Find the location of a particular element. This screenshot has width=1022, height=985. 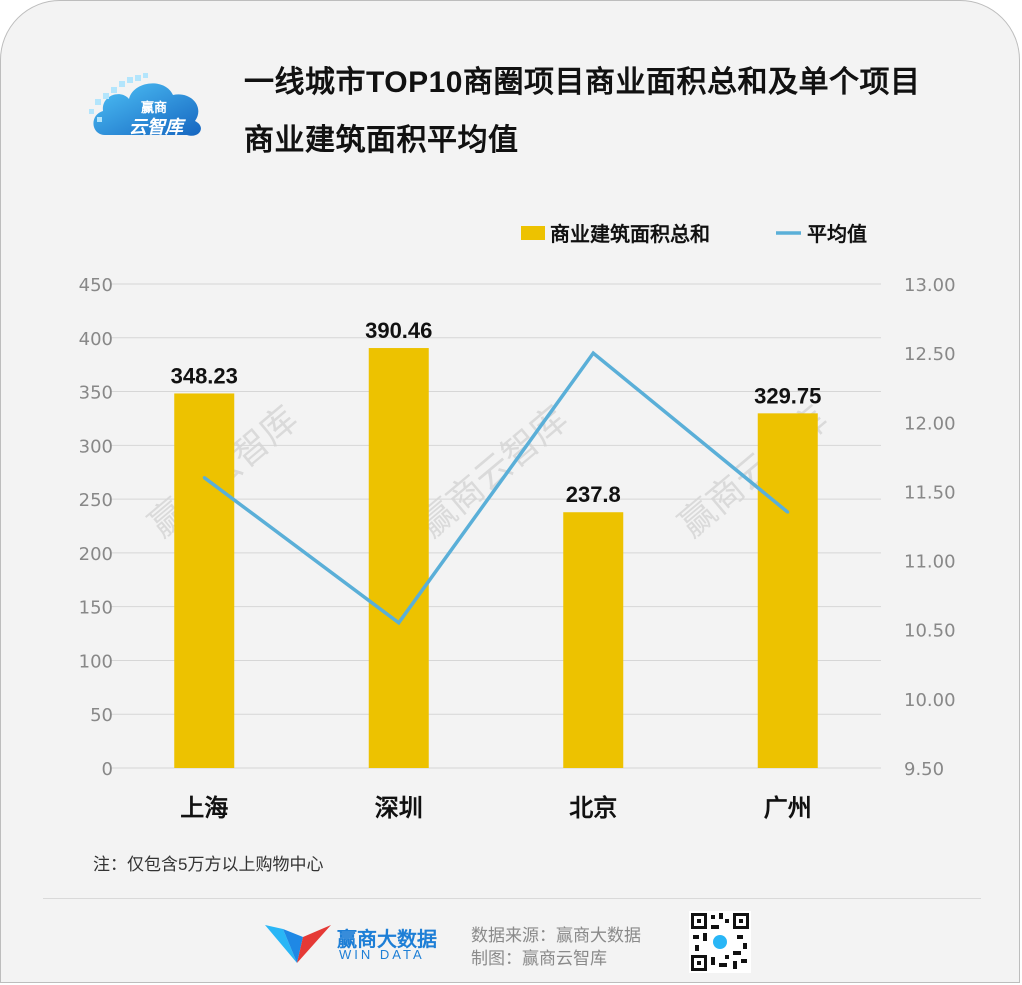

legend-bar-swatch is located at coordinates (533, 233).